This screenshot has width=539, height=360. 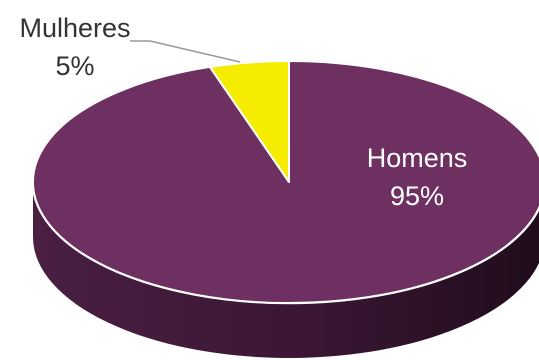 What do you see at coordinates (74, 66) in the screenshot?
I see `label-mulheres-value: 5%` at bounding box center [74, 66].